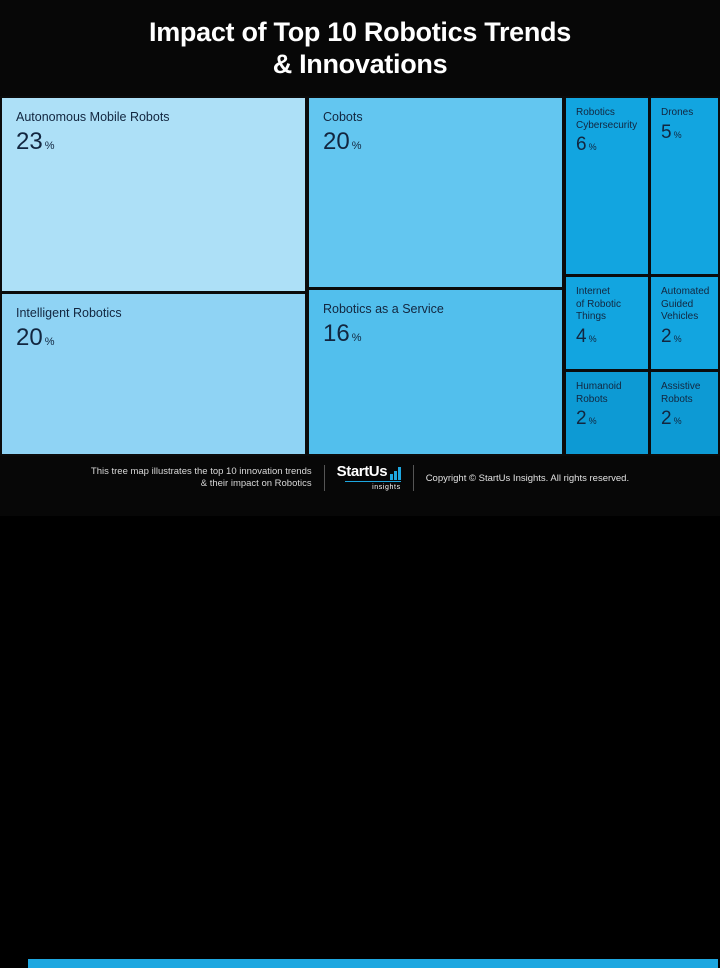  What do you see at coordinates (684, 413) in the screenshot?
I see `treemap-cell: Assistive Robots 2%` at bounding box center [684, 413].